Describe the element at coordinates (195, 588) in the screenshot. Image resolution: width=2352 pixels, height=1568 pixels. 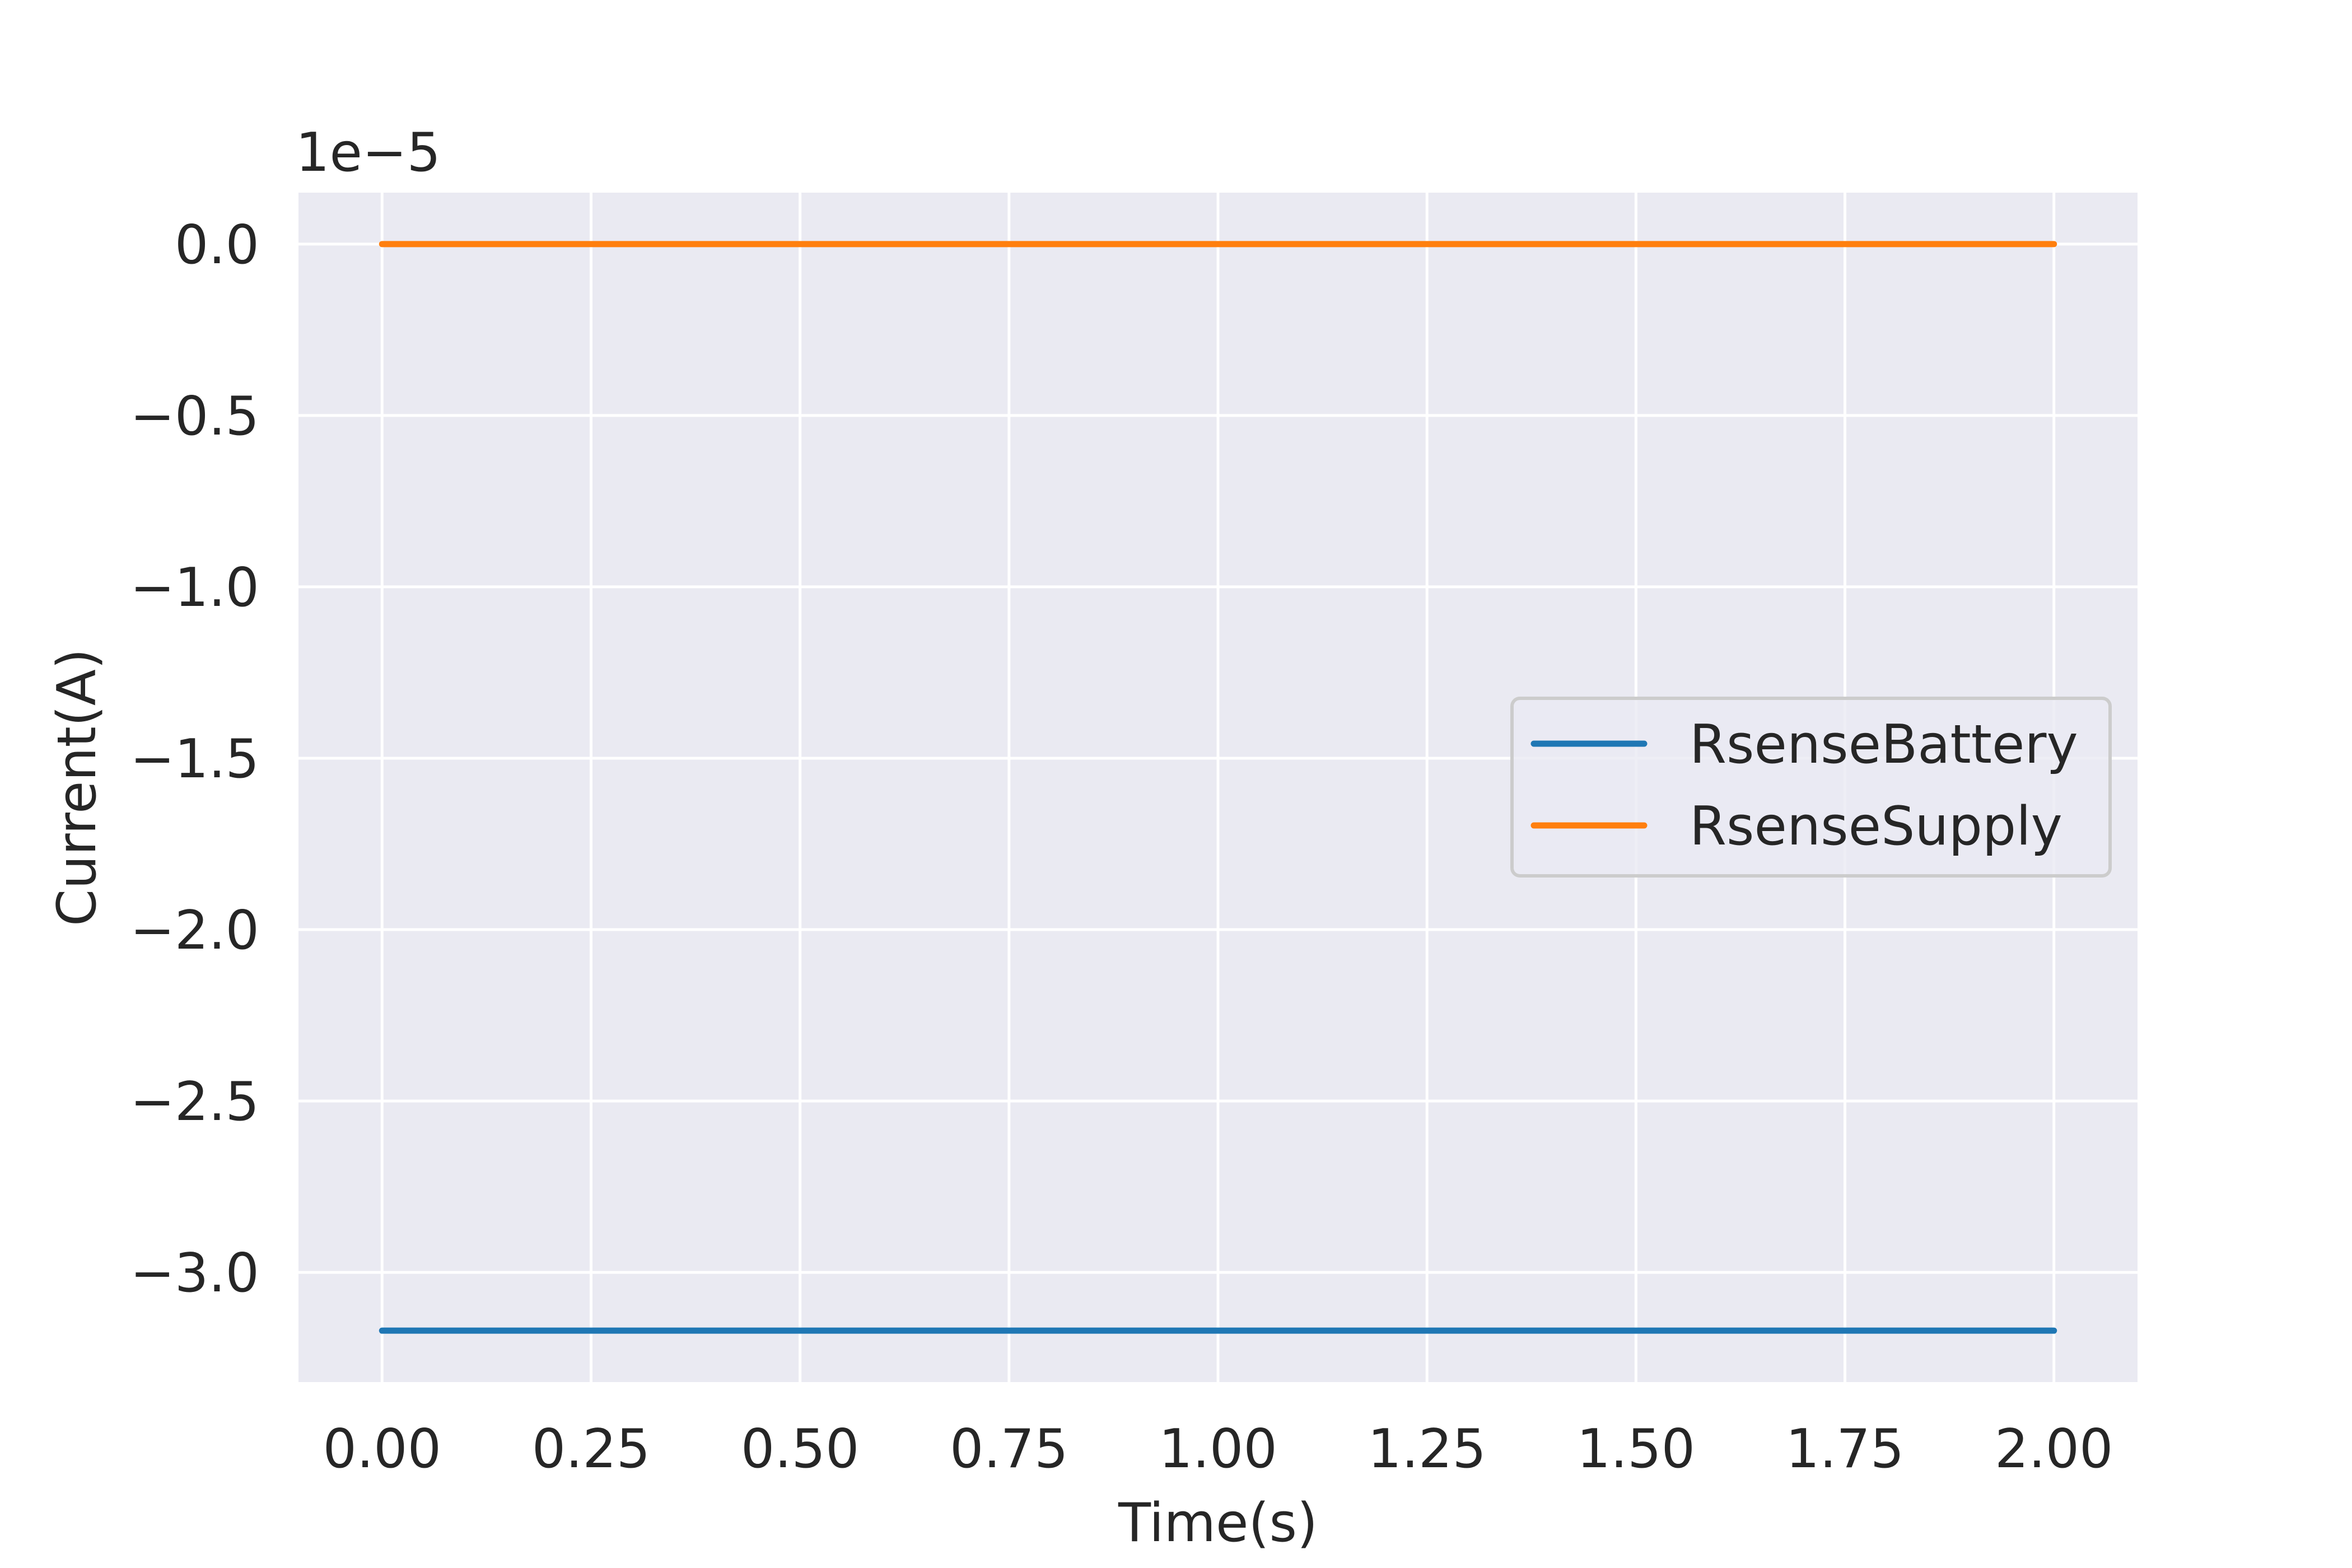
I see `y-tick-label-2: −1.0` at that location.